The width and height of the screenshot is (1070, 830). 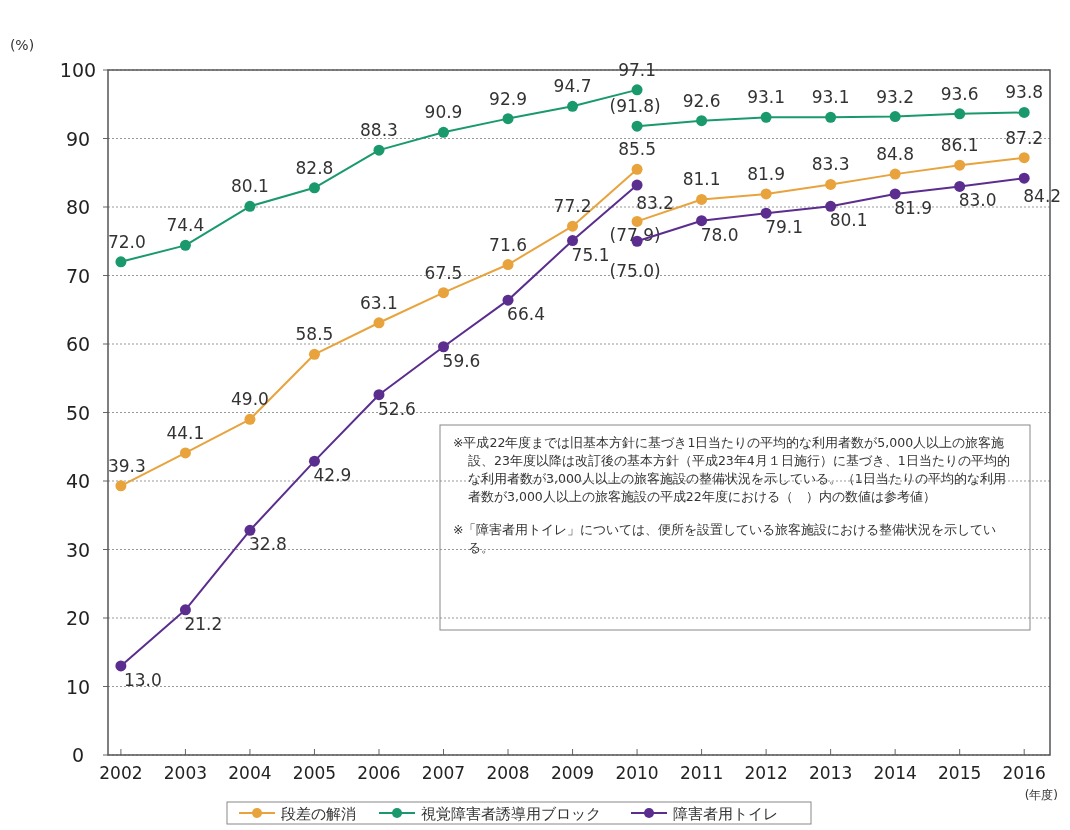 I want to click on x-tick-label: 2015, so click(x=960, y=773).